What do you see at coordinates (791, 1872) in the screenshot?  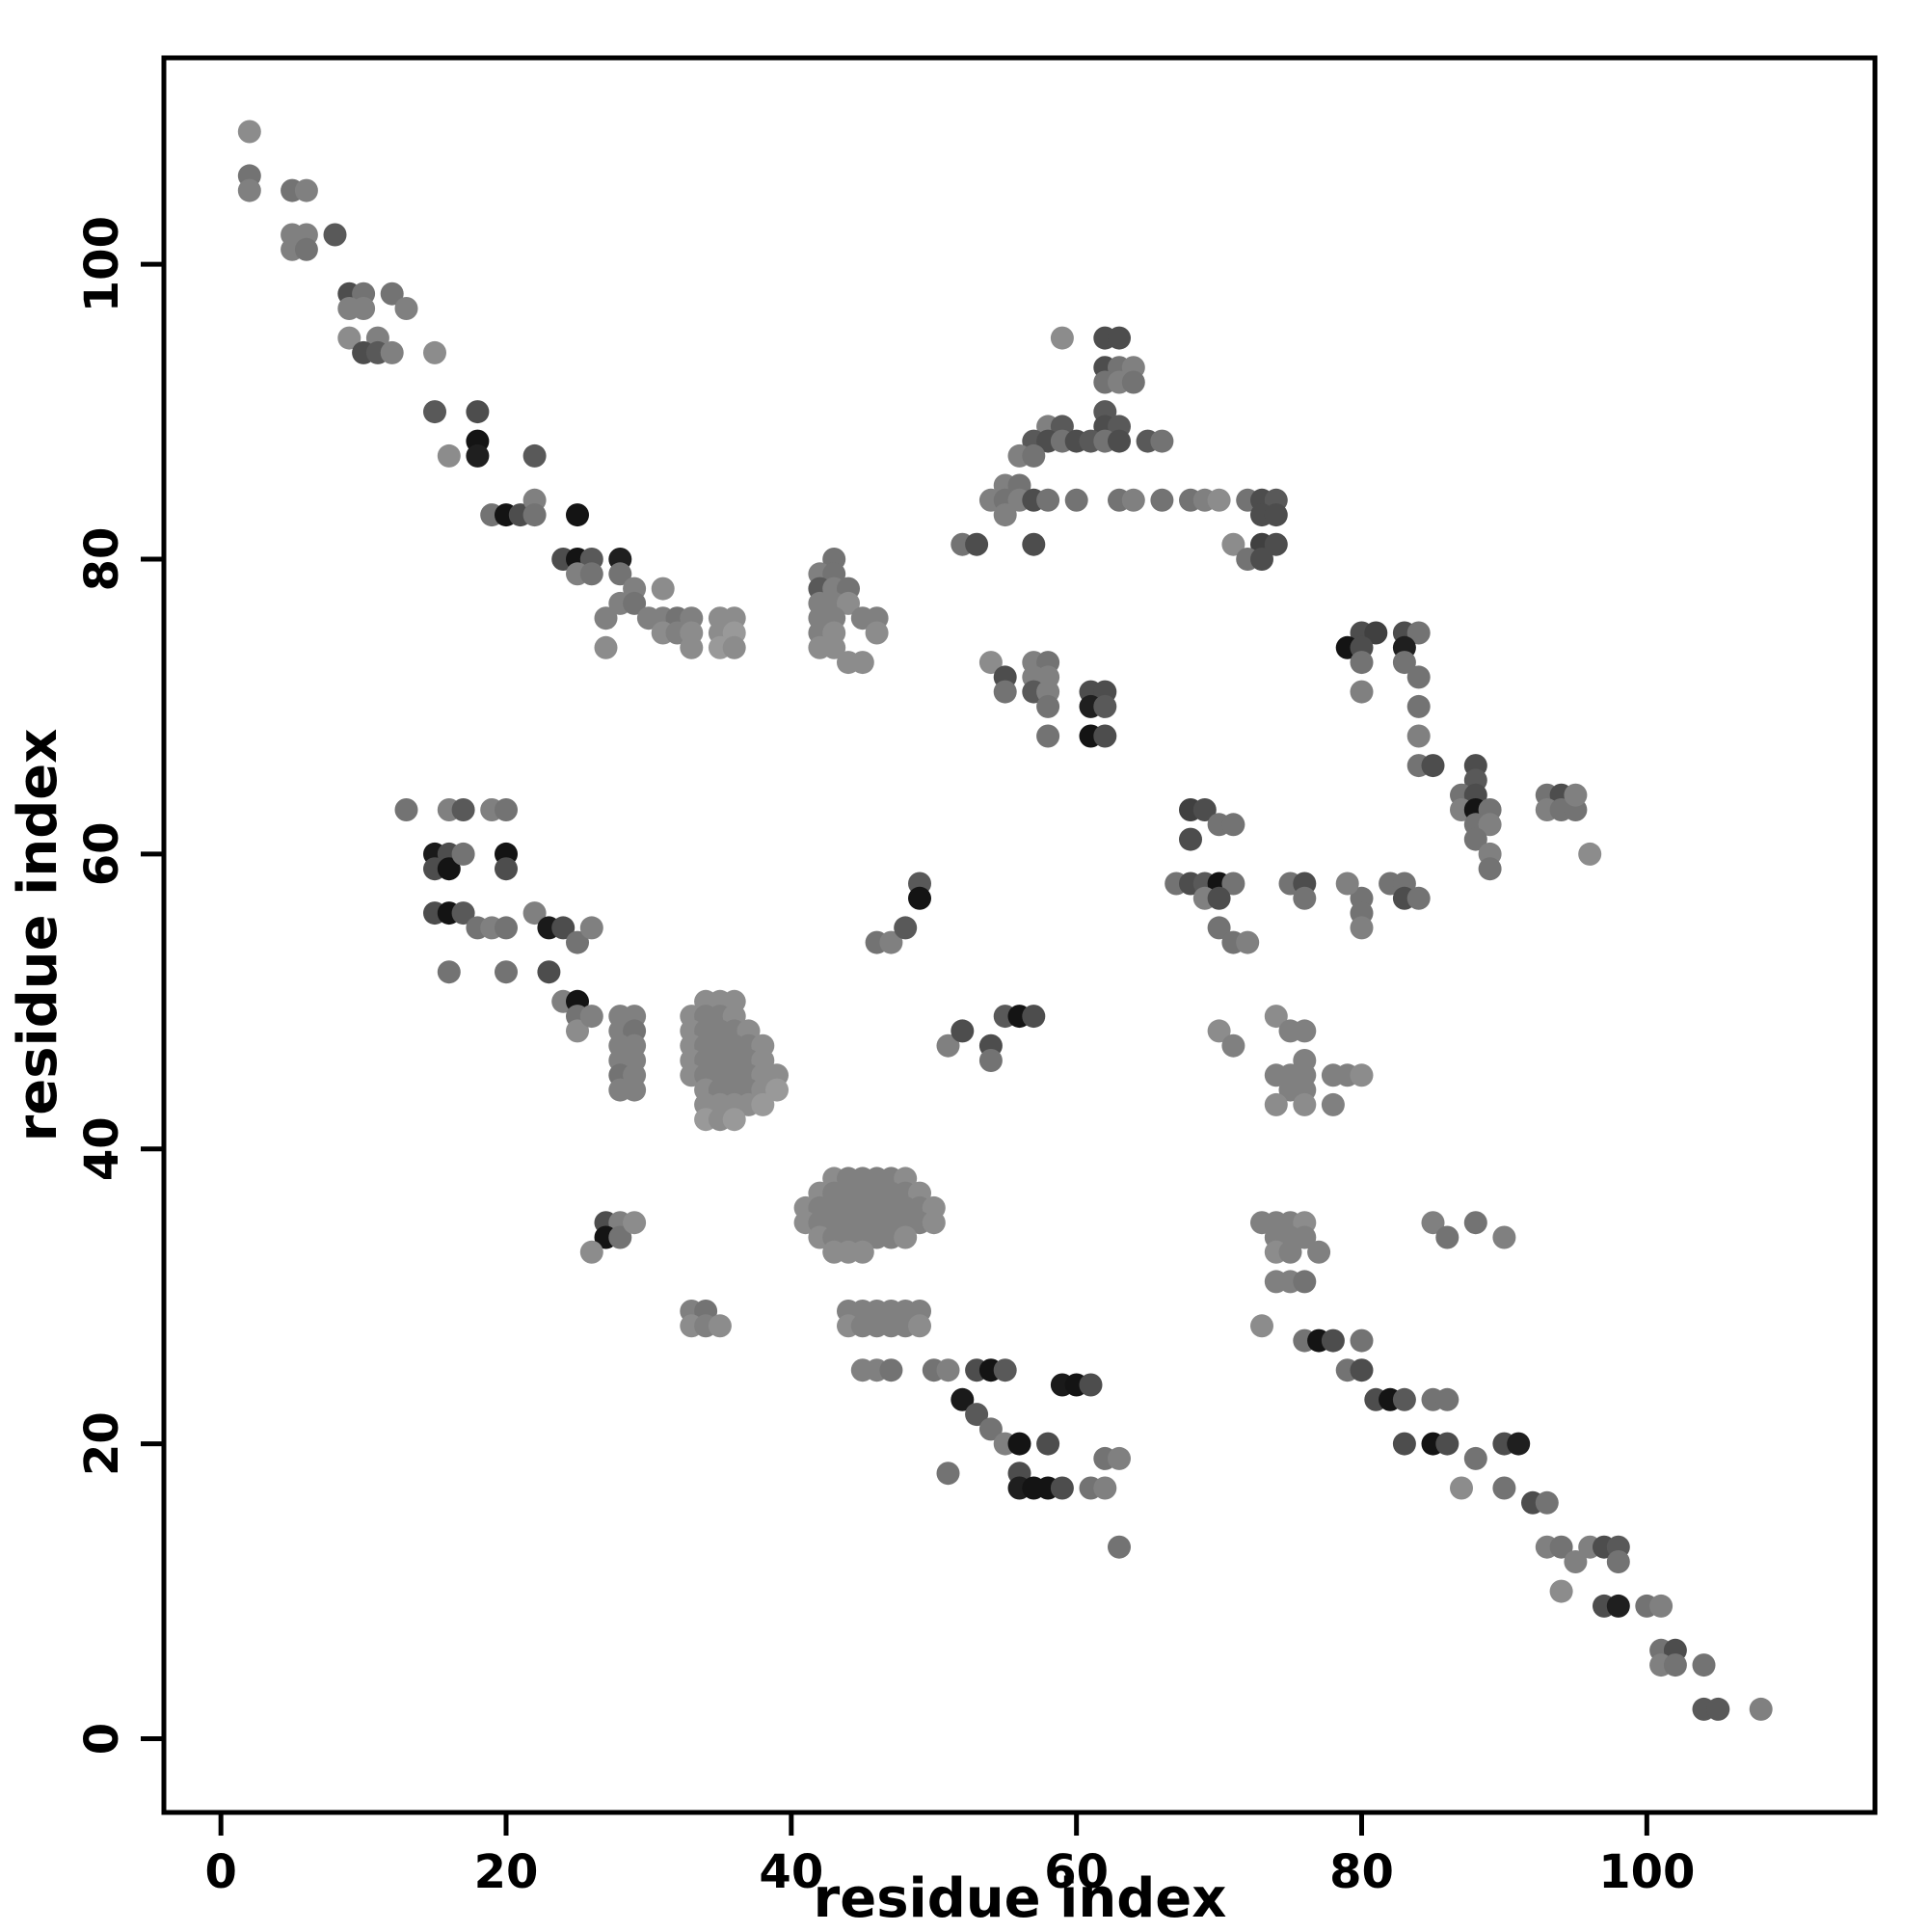 I see `x-tick-label: 40` at bounding box center [791, 1872].